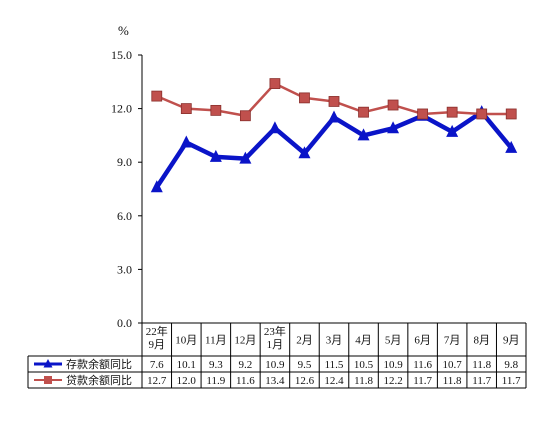 This screenshot has height=443, width=554. I want to click on data-label: 10.7, so click(453, 365).